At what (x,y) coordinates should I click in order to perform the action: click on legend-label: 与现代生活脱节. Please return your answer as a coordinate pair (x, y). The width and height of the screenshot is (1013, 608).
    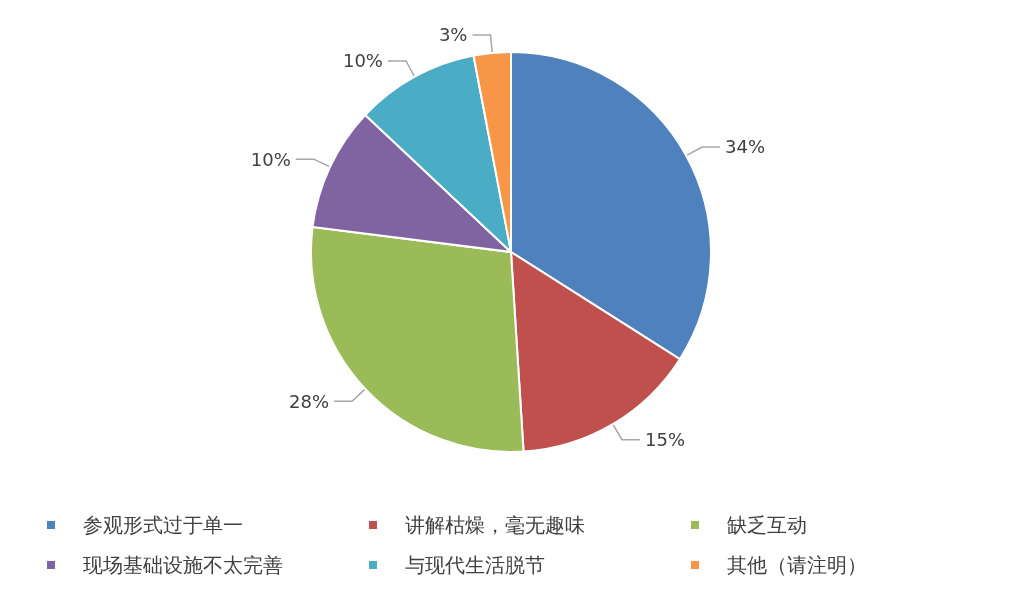
    Looking at the image, I should click on (475, 565).